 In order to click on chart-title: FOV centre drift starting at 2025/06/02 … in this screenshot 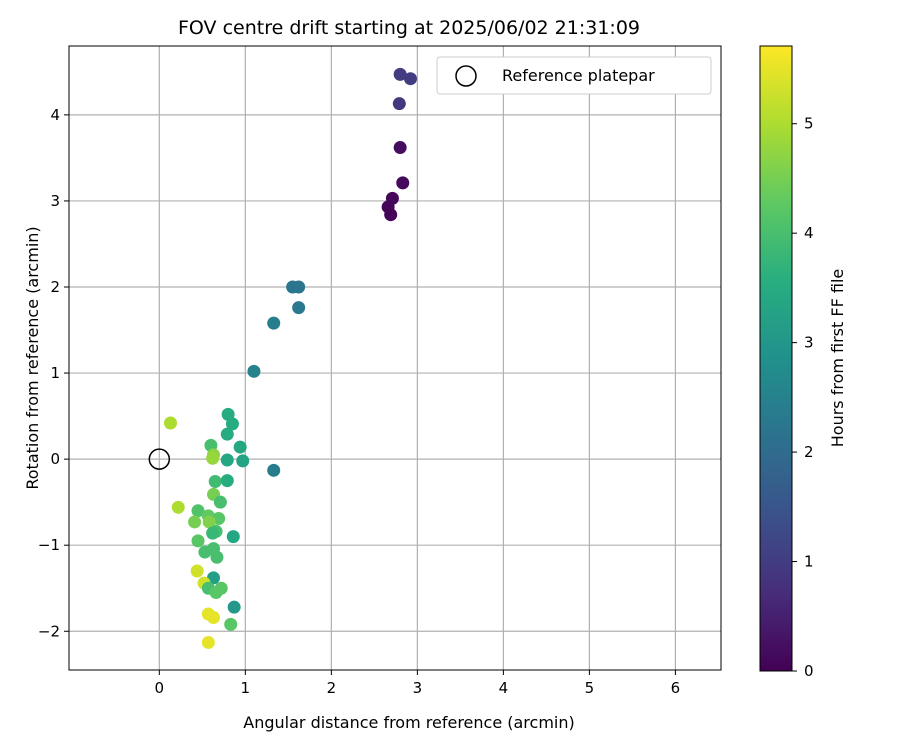, I will do `click(409, 28)`.